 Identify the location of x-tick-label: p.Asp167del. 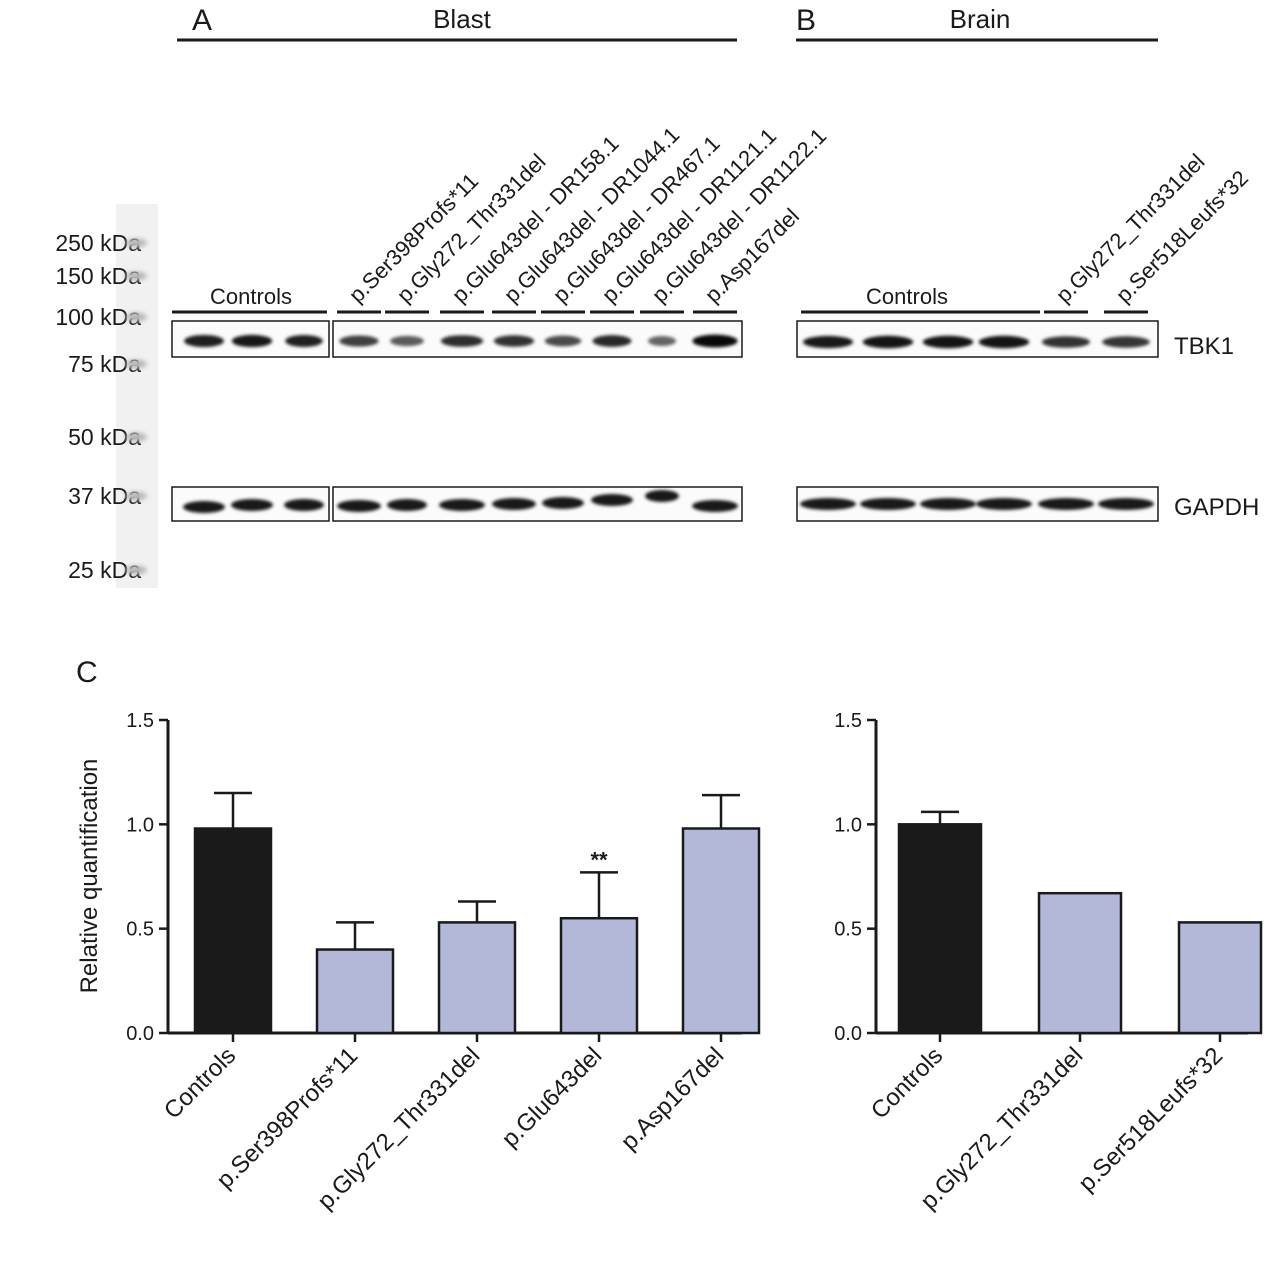
(672, 1098).